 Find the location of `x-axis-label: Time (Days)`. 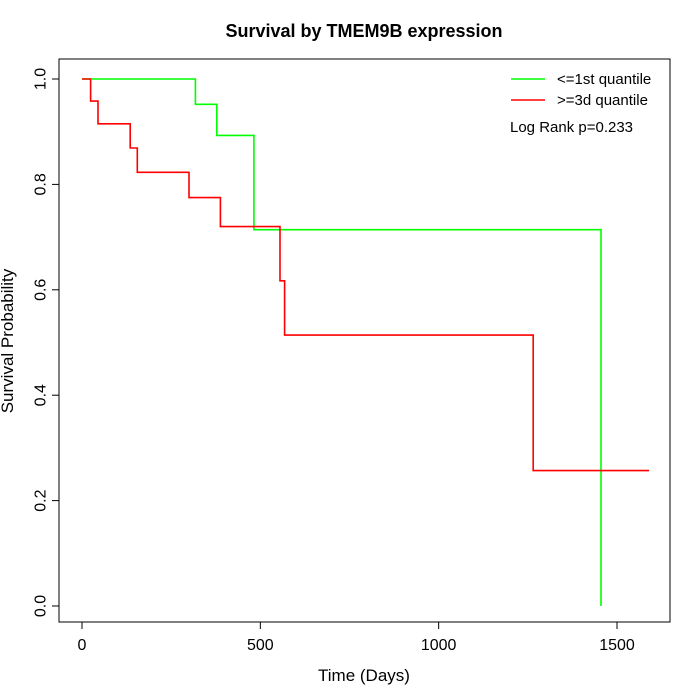

x-axis-label: Time (Days) is located at coordinates (364, 675).